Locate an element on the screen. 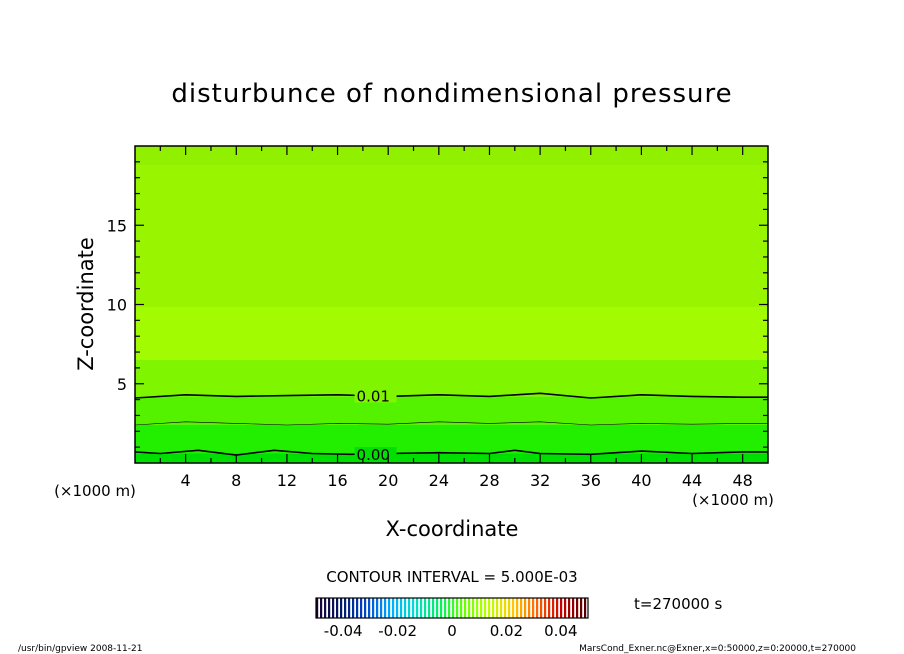 The height and width of the screenshot is (654, 904). x-tick-label-24: 24 is located at coordinates (439, 480).